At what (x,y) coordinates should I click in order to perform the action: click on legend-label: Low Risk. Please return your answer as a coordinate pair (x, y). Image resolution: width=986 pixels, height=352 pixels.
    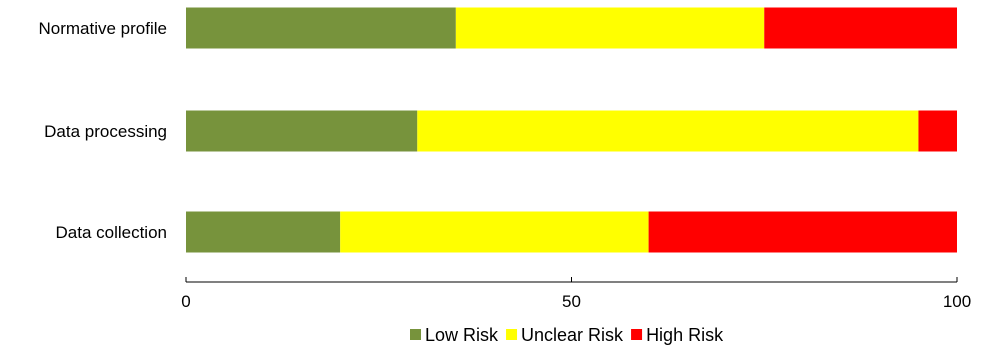
    Looking at the image, I should click on (462, 335).